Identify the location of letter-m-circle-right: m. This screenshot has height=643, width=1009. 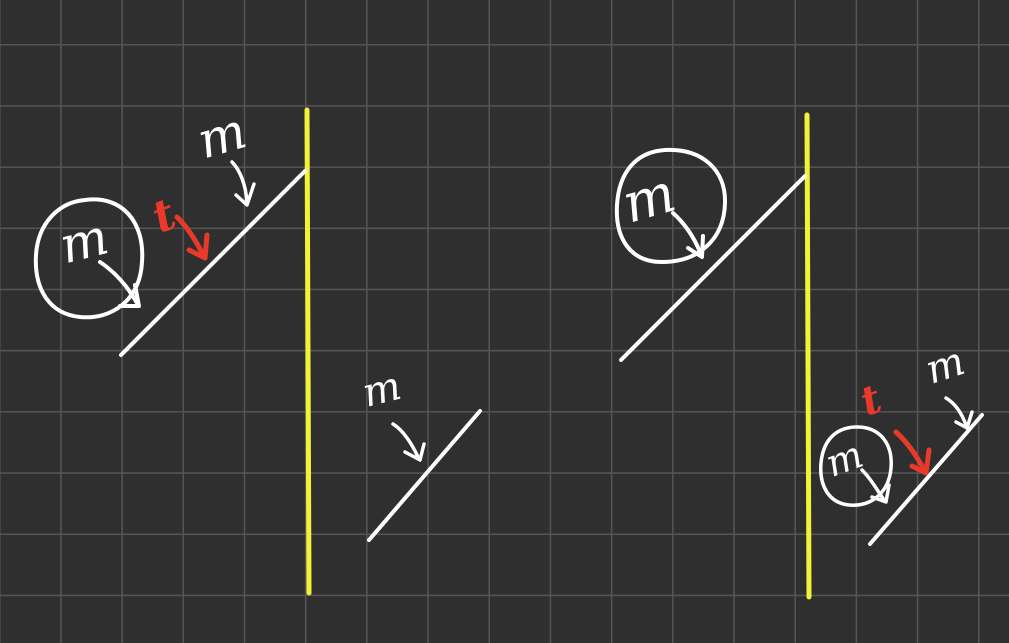
(649, 198).